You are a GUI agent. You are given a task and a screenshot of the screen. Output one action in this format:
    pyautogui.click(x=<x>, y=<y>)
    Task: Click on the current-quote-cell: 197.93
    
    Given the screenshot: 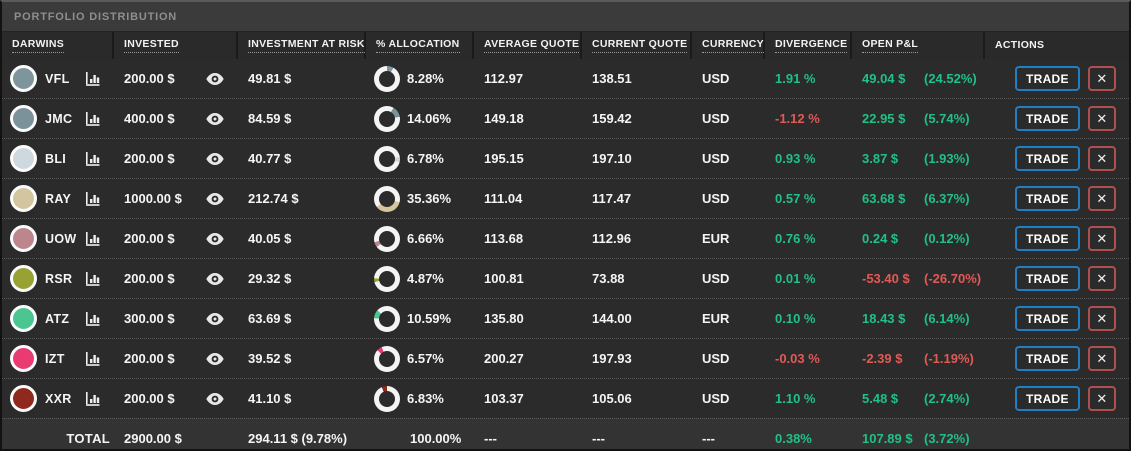 What is the action you would take?
    pyautogui.click(x=637, y=358)
    